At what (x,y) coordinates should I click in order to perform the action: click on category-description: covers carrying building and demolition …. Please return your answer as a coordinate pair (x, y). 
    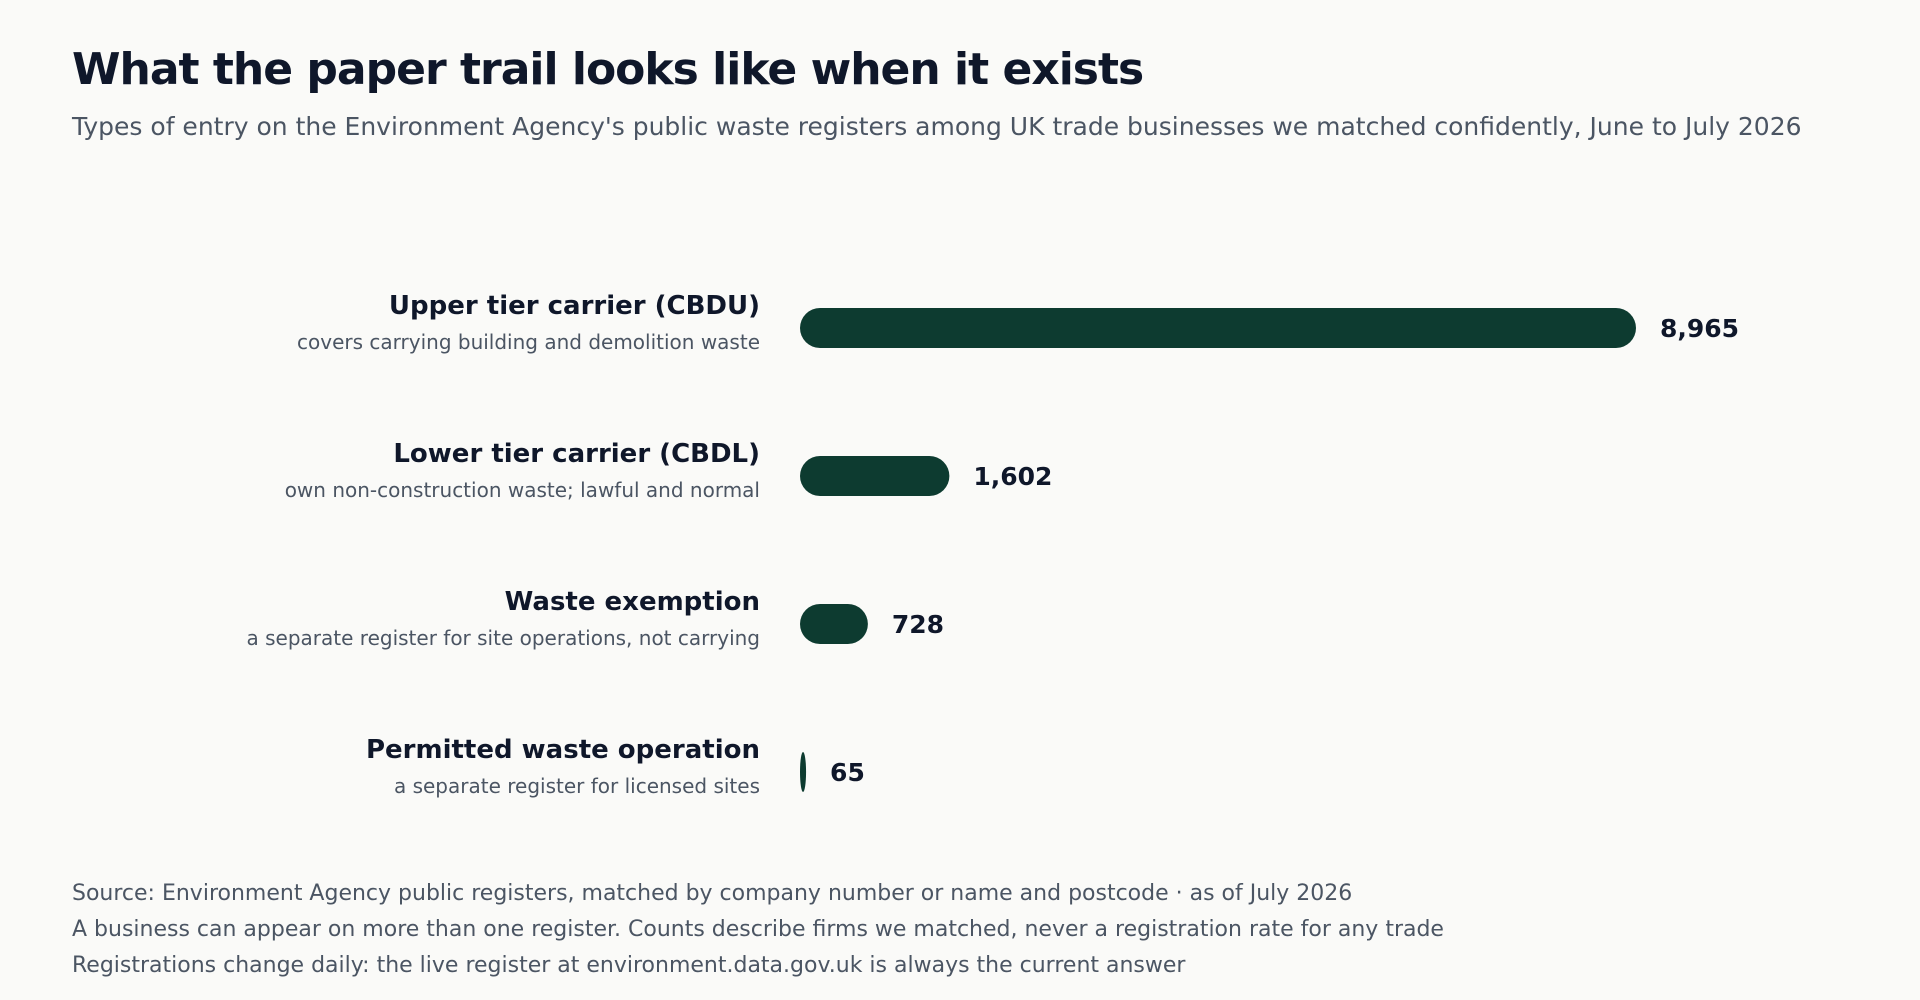
    Looking at the image, I should click on (528, 342).